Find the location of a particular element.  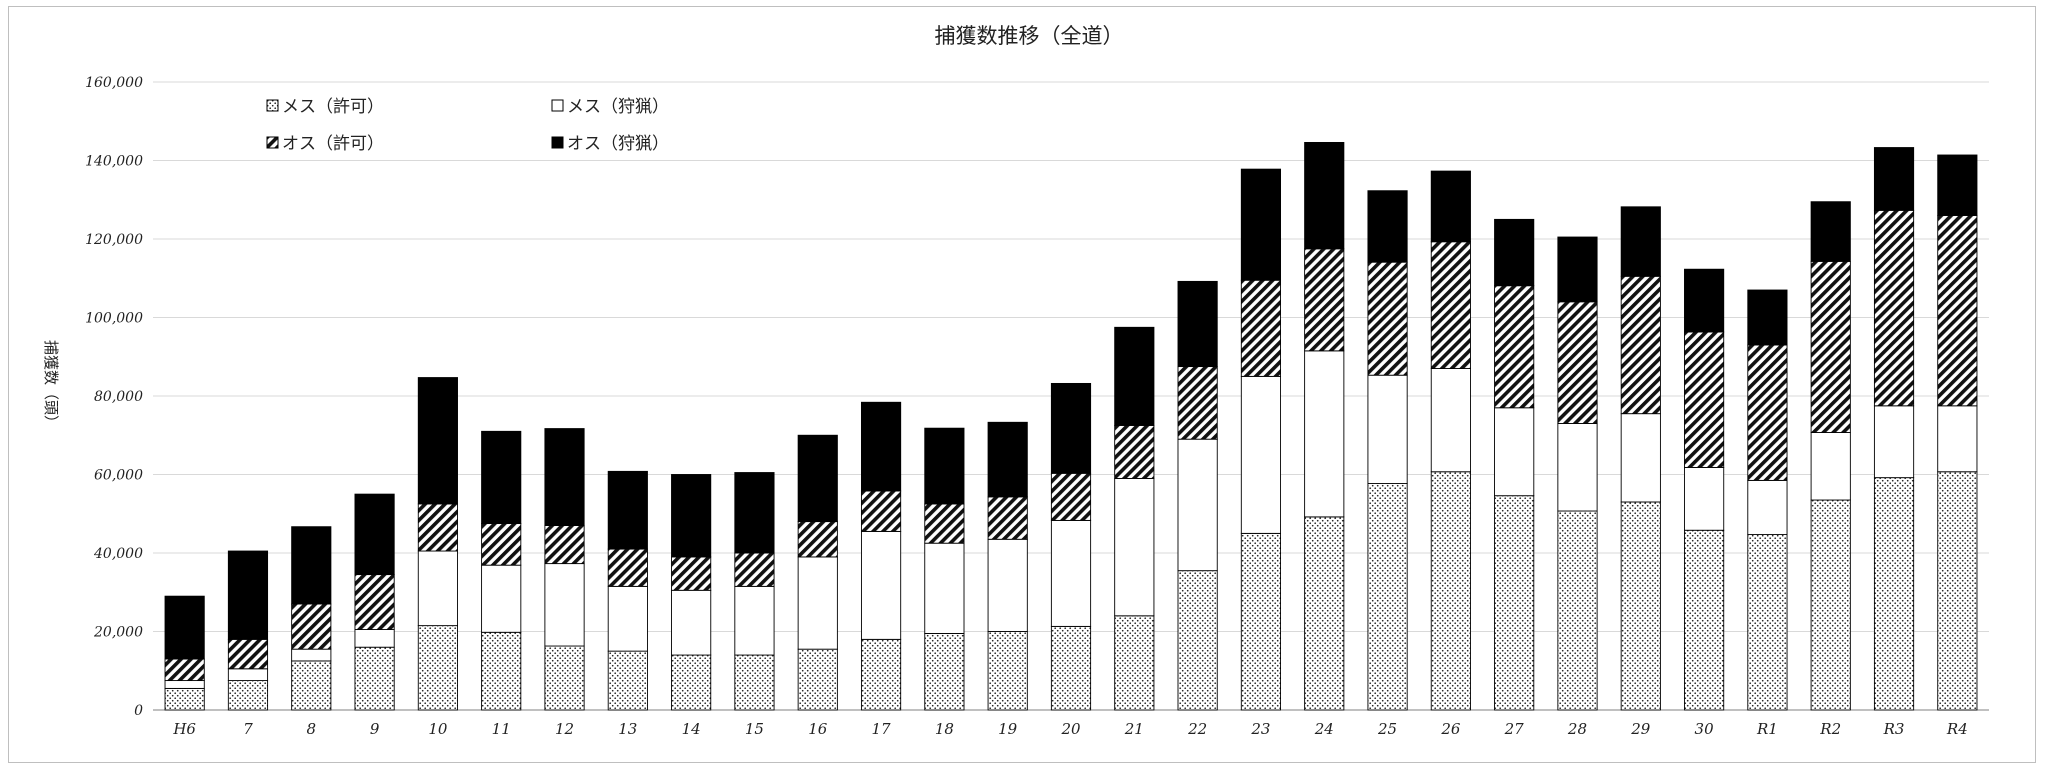

x-tick-label: 18 is located at coordinates (944, 729).